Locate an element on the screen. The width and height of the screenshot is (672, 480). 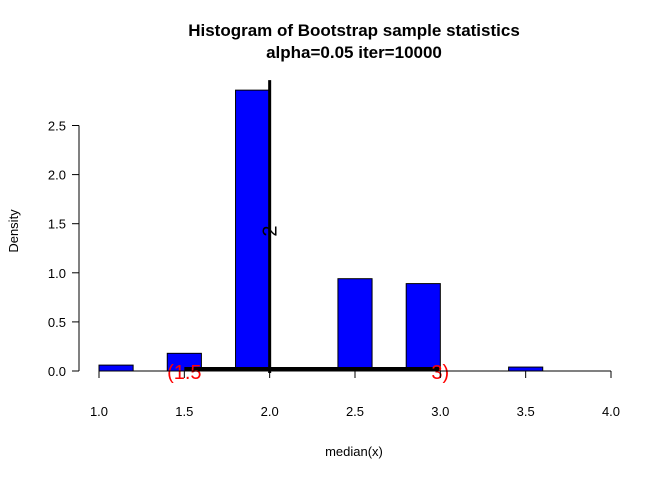
y-tick-label: 2.5 is located at coordinates (57, 126).